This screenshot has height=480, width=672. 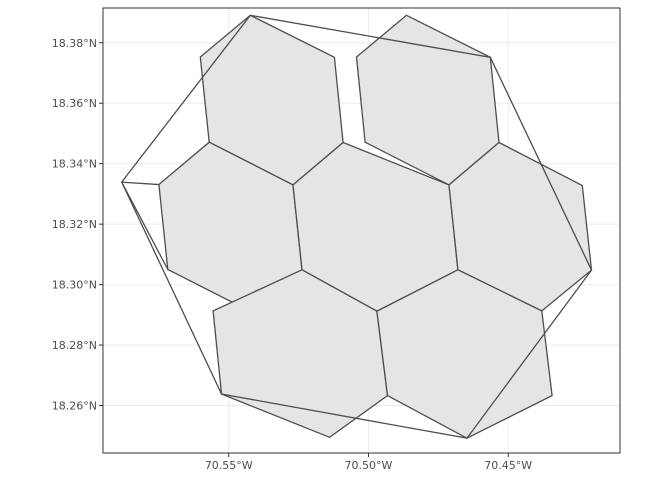 I want to click on x-tick-label-0: 70.55°W, so click(x=229, y=465).